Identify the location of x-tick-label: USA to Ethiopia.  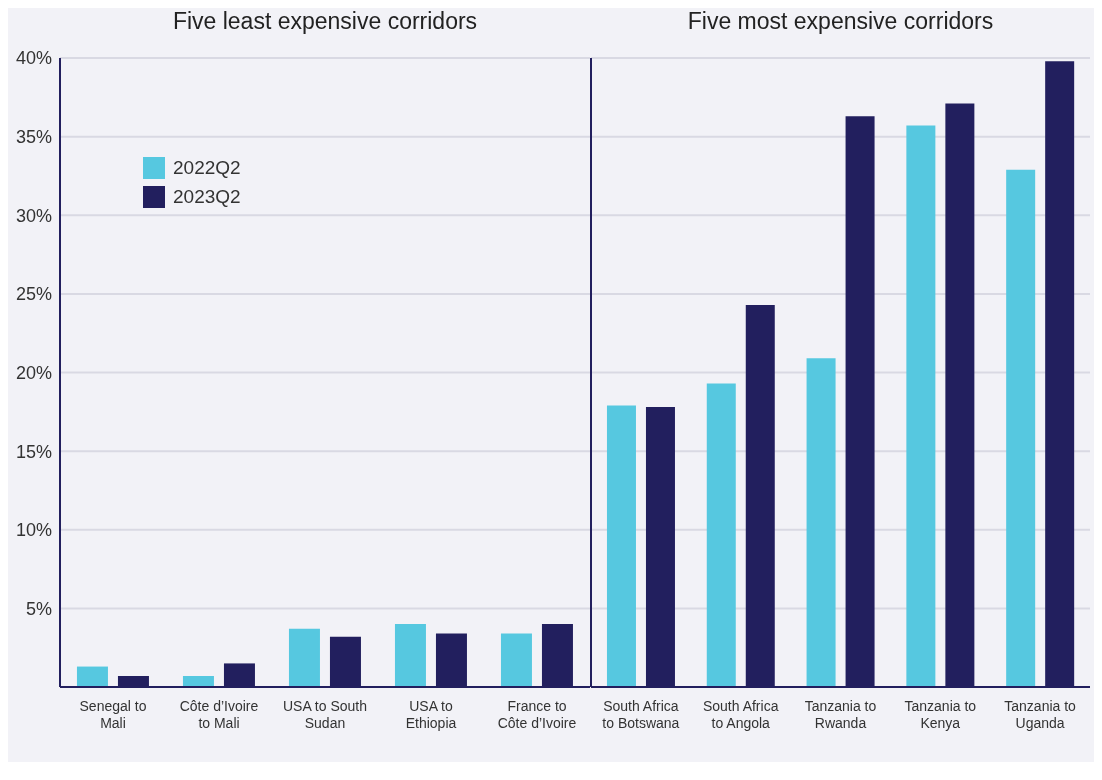
(431, 714).